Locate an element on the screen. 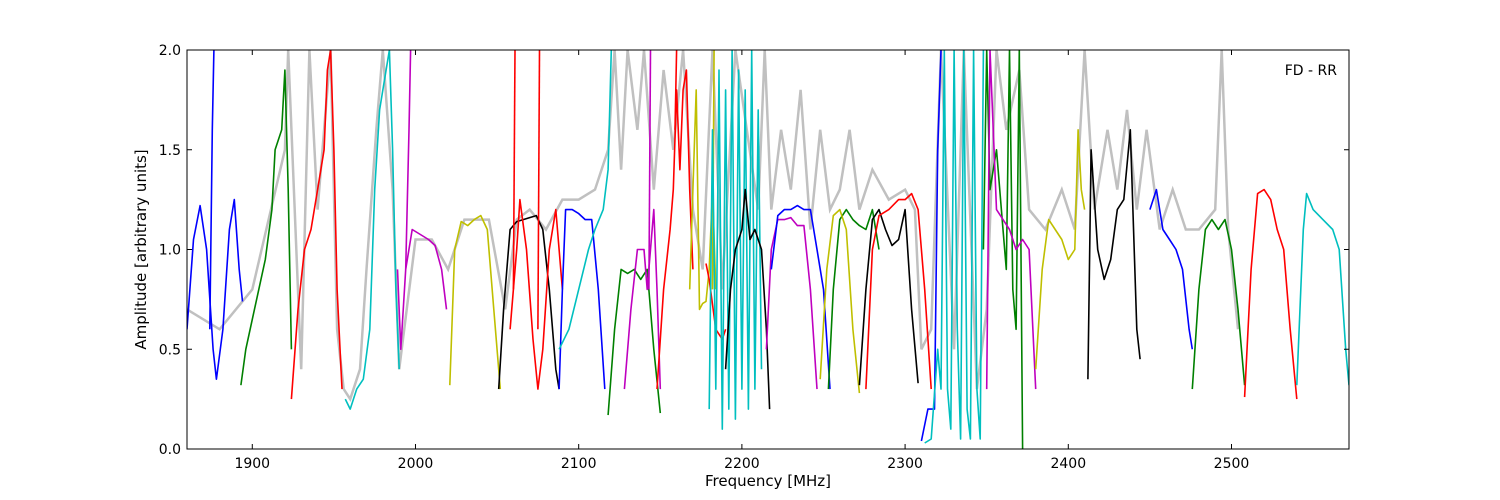  y-tick-label: 1.0 is located at coordinates (170, 251).